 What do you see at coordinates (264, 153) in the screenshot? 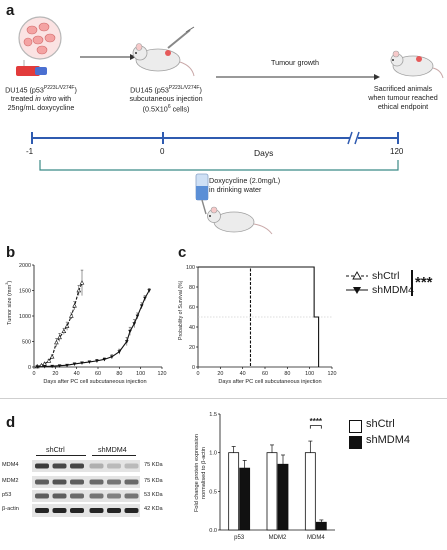
I see `timeline-days-label: Days` at bounding box center [264, 153].